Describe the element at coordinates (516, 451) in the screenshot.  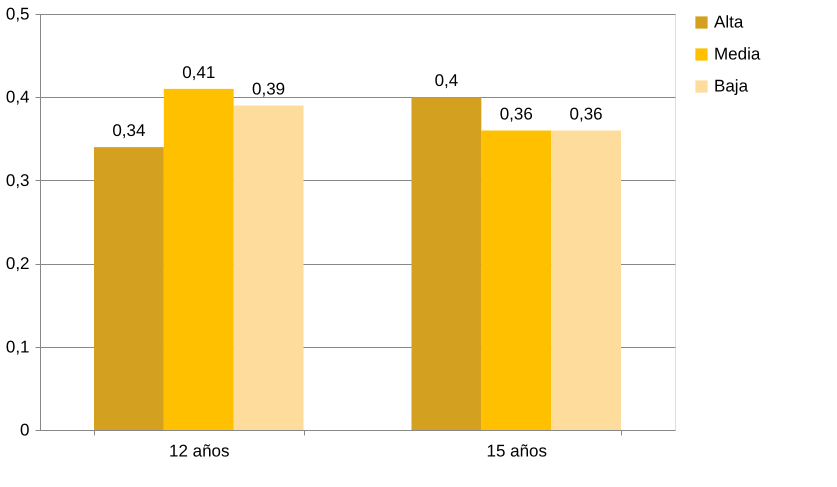
I see `x-tick-label: 15 años` at that location.